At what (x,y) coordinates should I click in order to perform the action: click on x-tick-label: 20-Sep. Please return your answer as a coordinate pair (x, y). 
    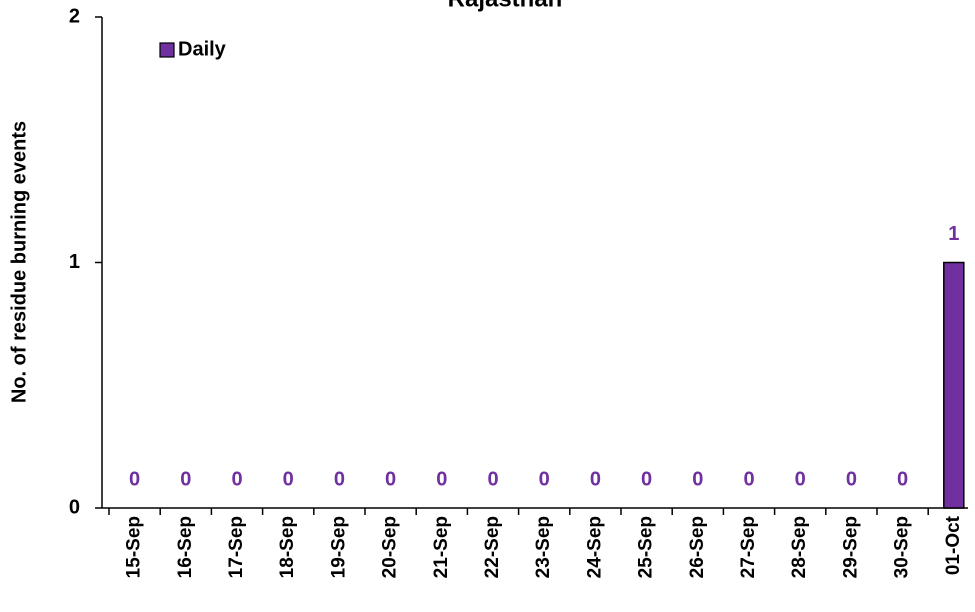
    Looking at the image, I should click on (390, 547).